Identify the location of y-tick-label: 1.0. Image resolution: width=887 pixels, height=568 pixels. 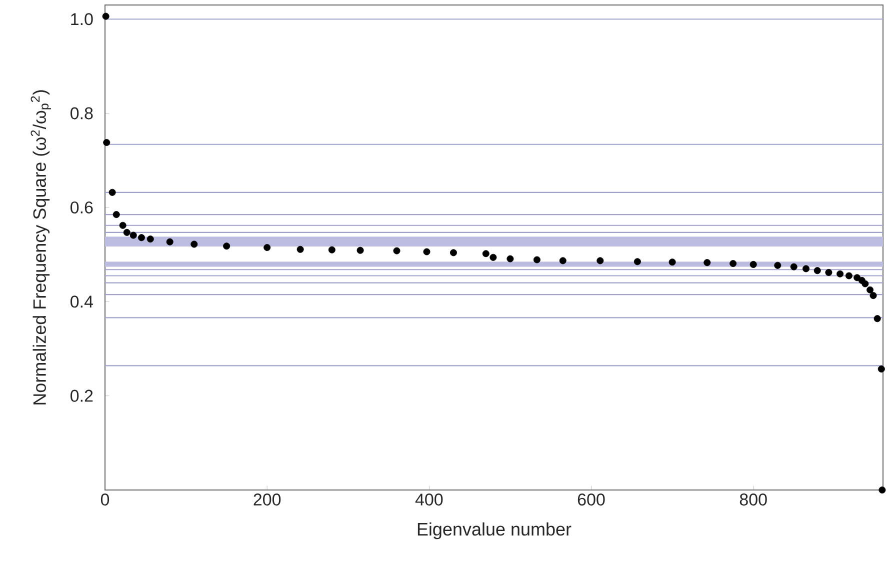
(82, 19).